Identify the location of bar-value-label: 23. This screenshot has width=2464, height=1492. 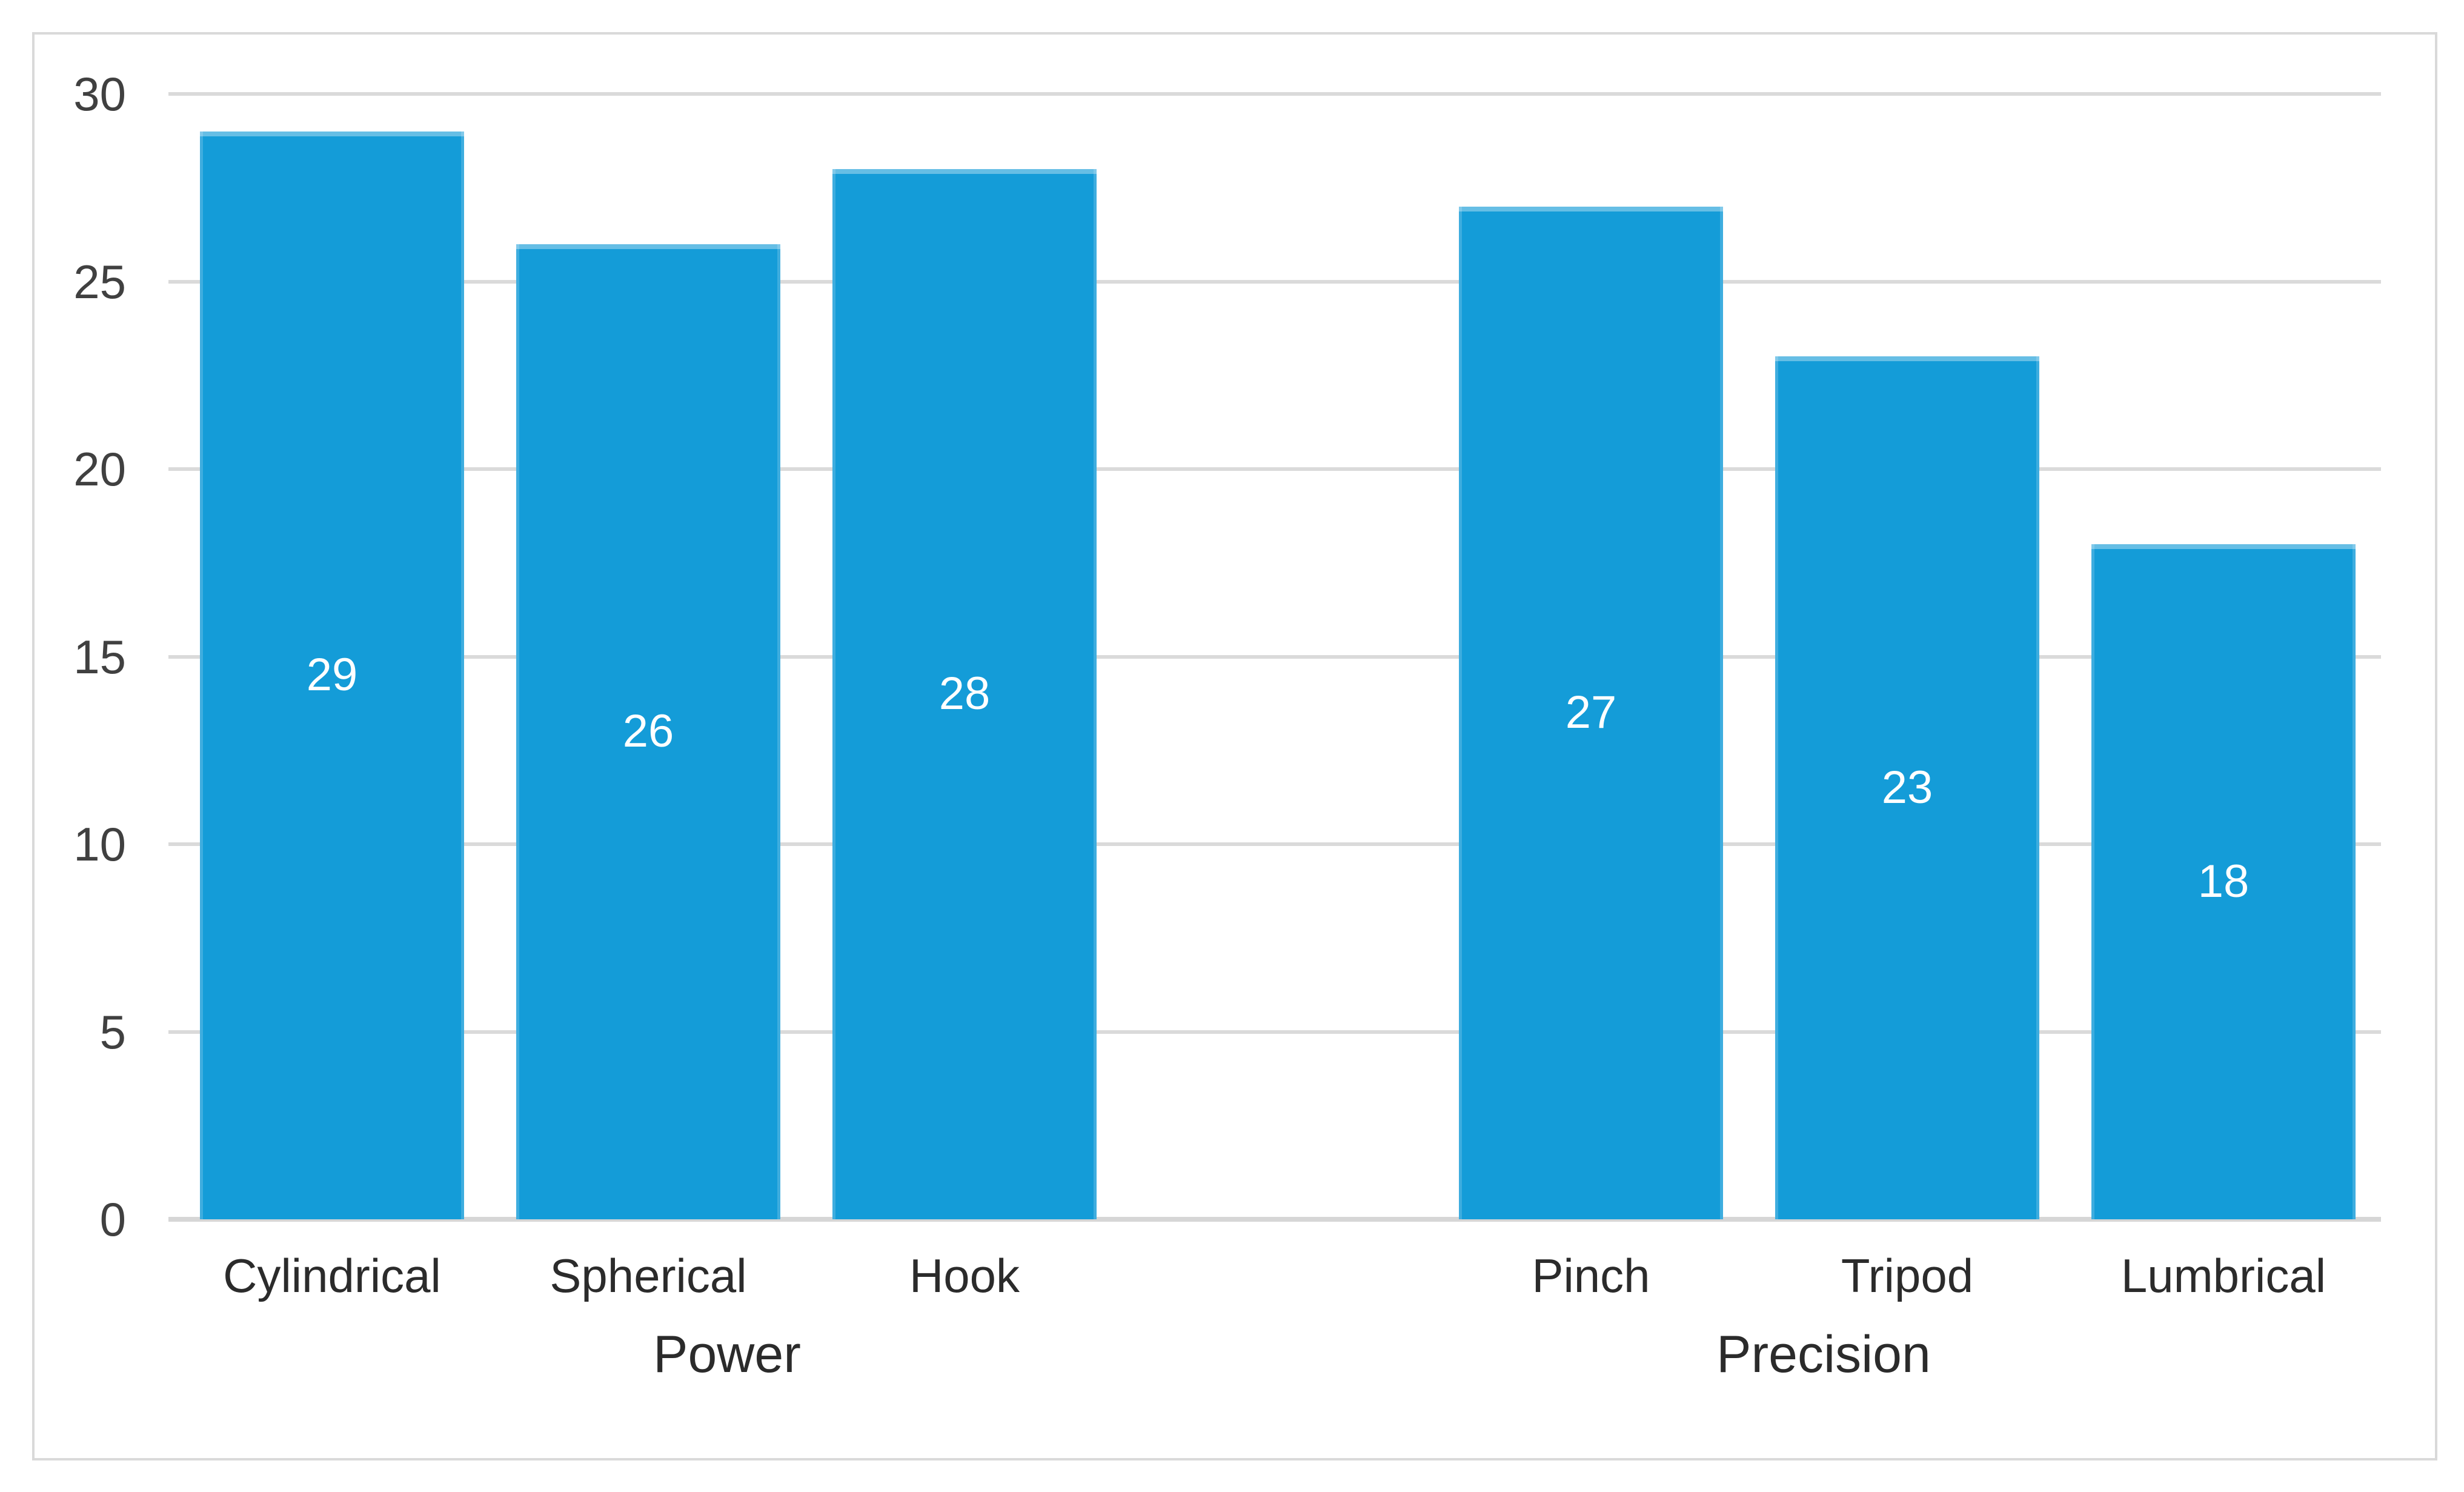
(1907, 788).